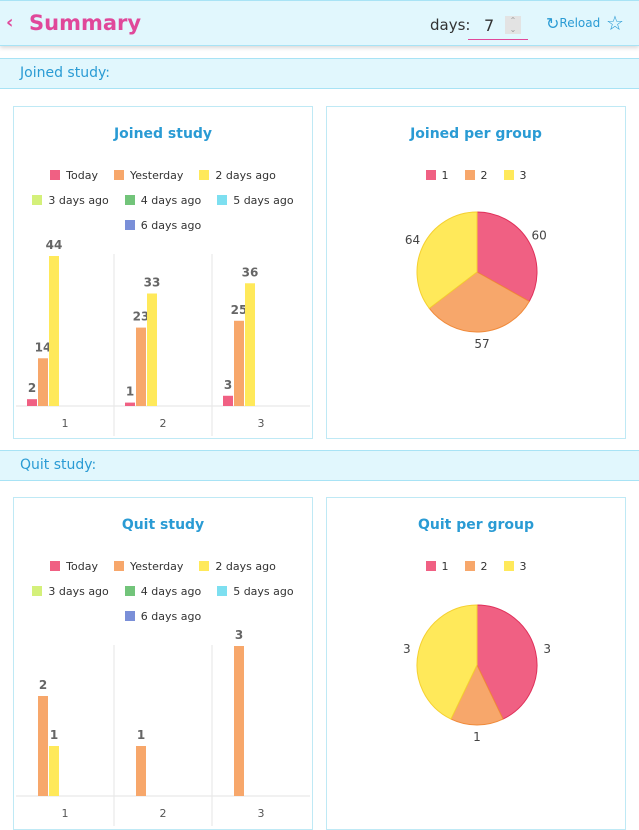 The image size is (639, 830). Describe the element at coordinates (163, 525) in the screenshot. I see `chart-title: Quit study` at that location.